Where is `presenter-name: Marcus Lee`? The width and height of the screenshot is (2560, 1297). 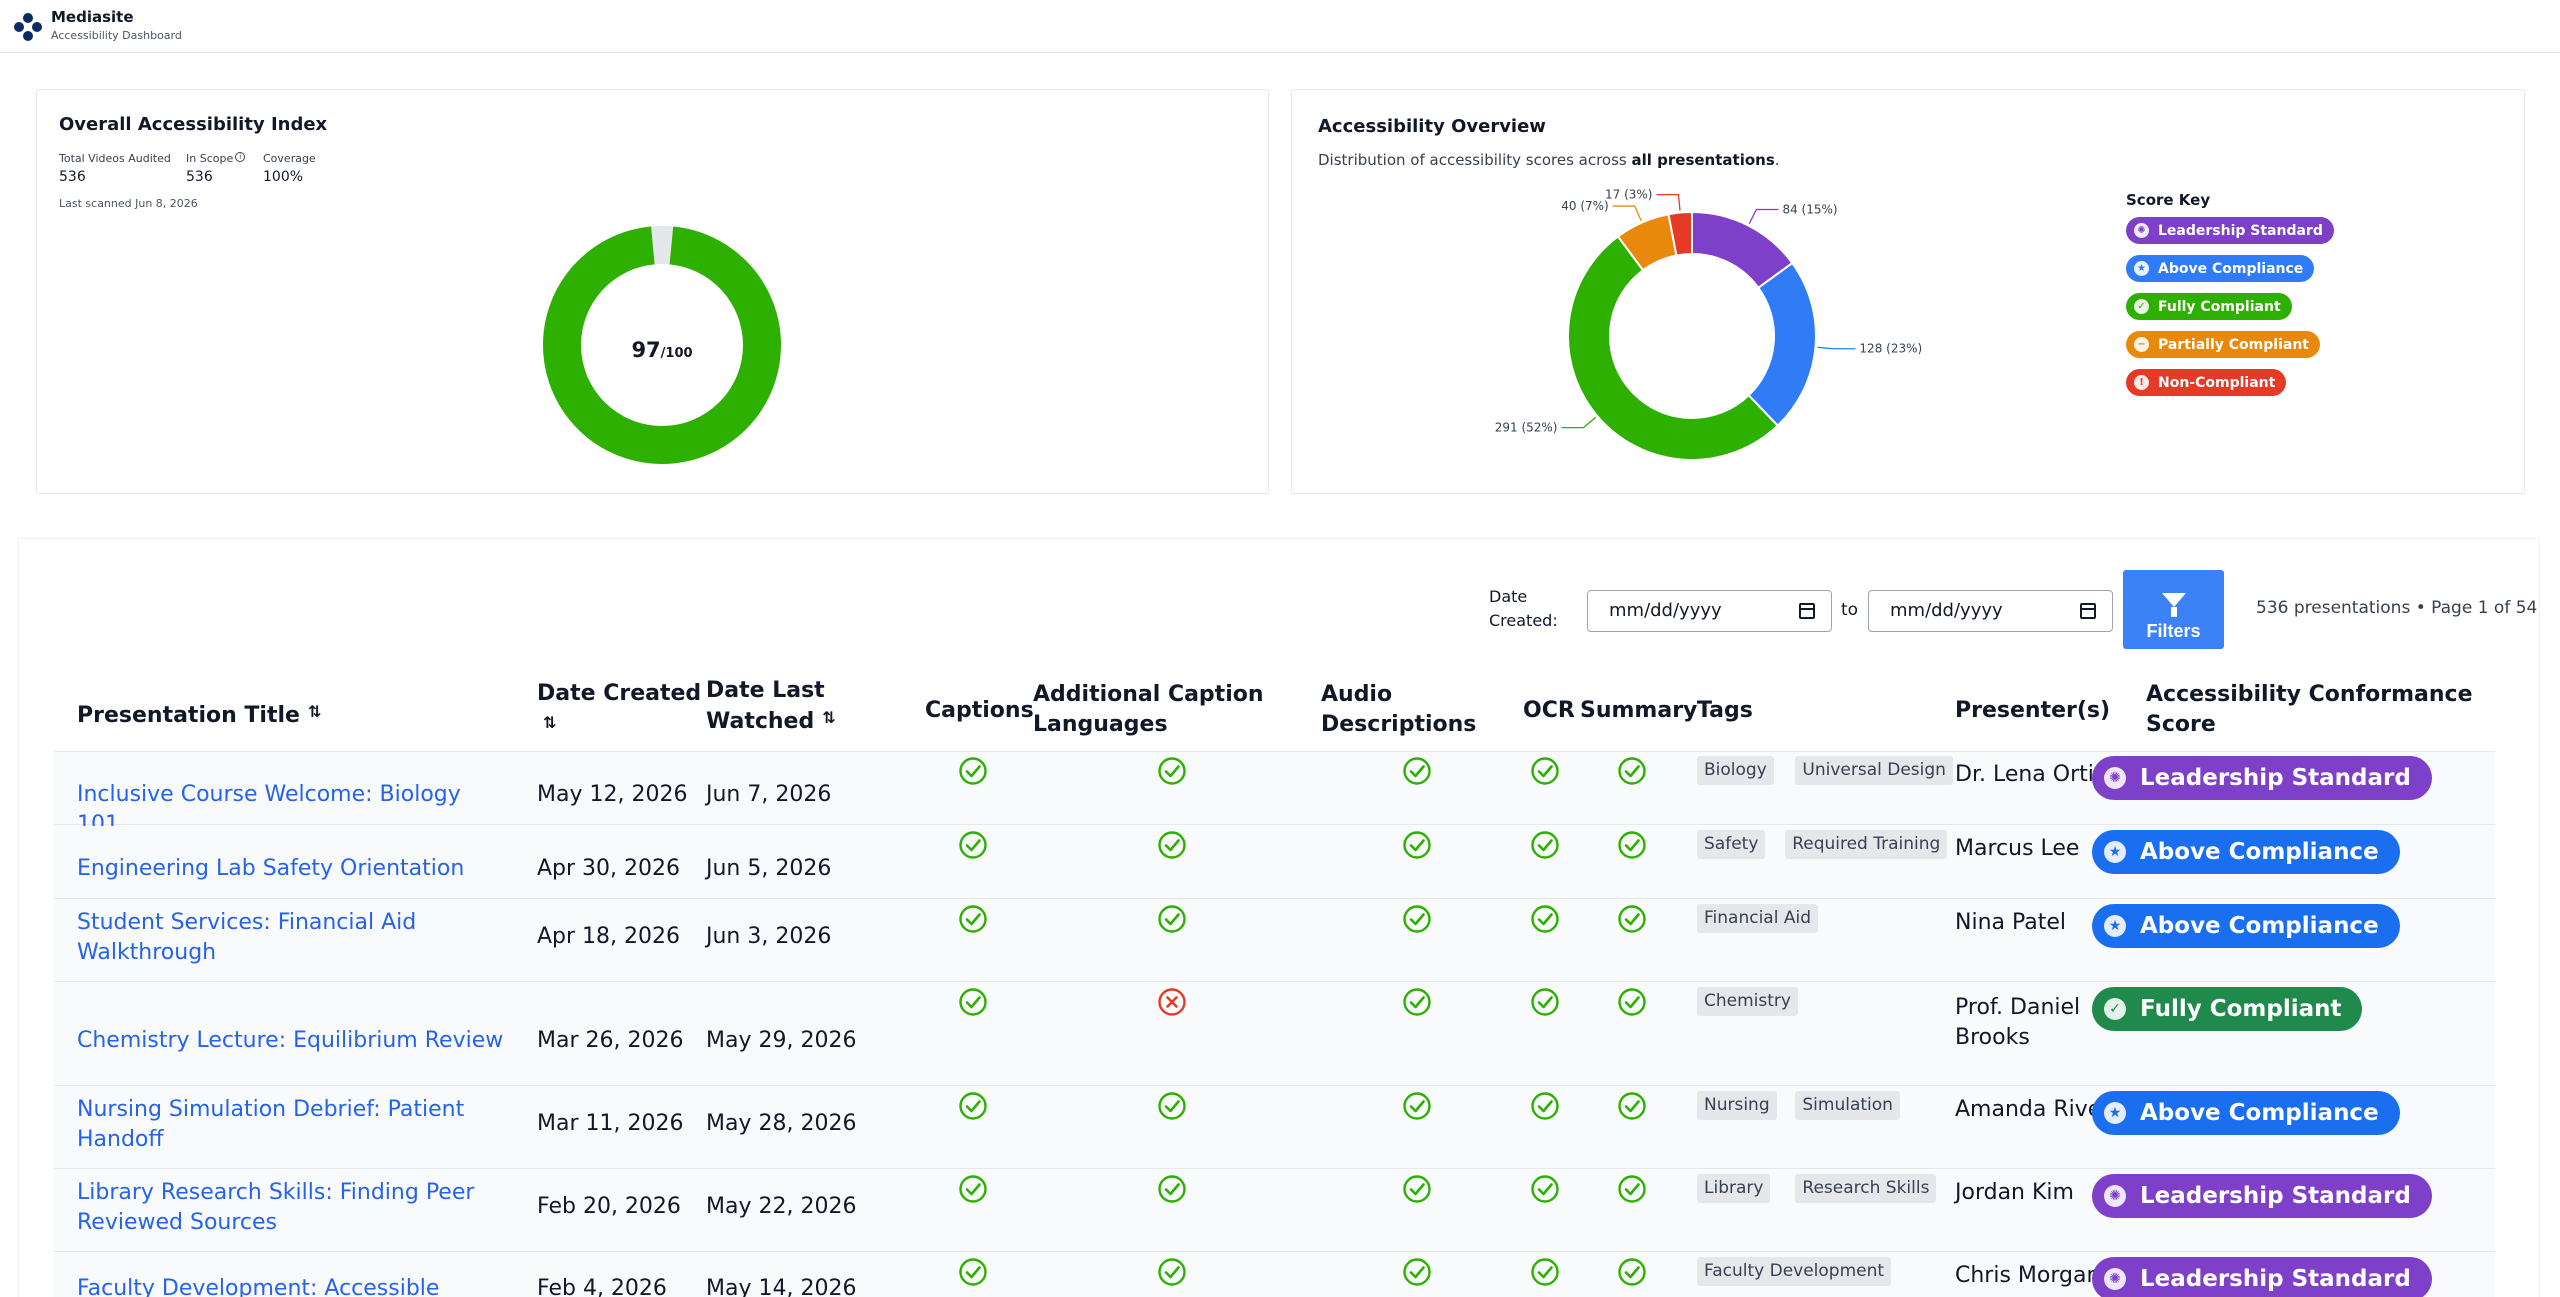 presenter-name: Marcus Lee is located at coordinates (2017, 848).